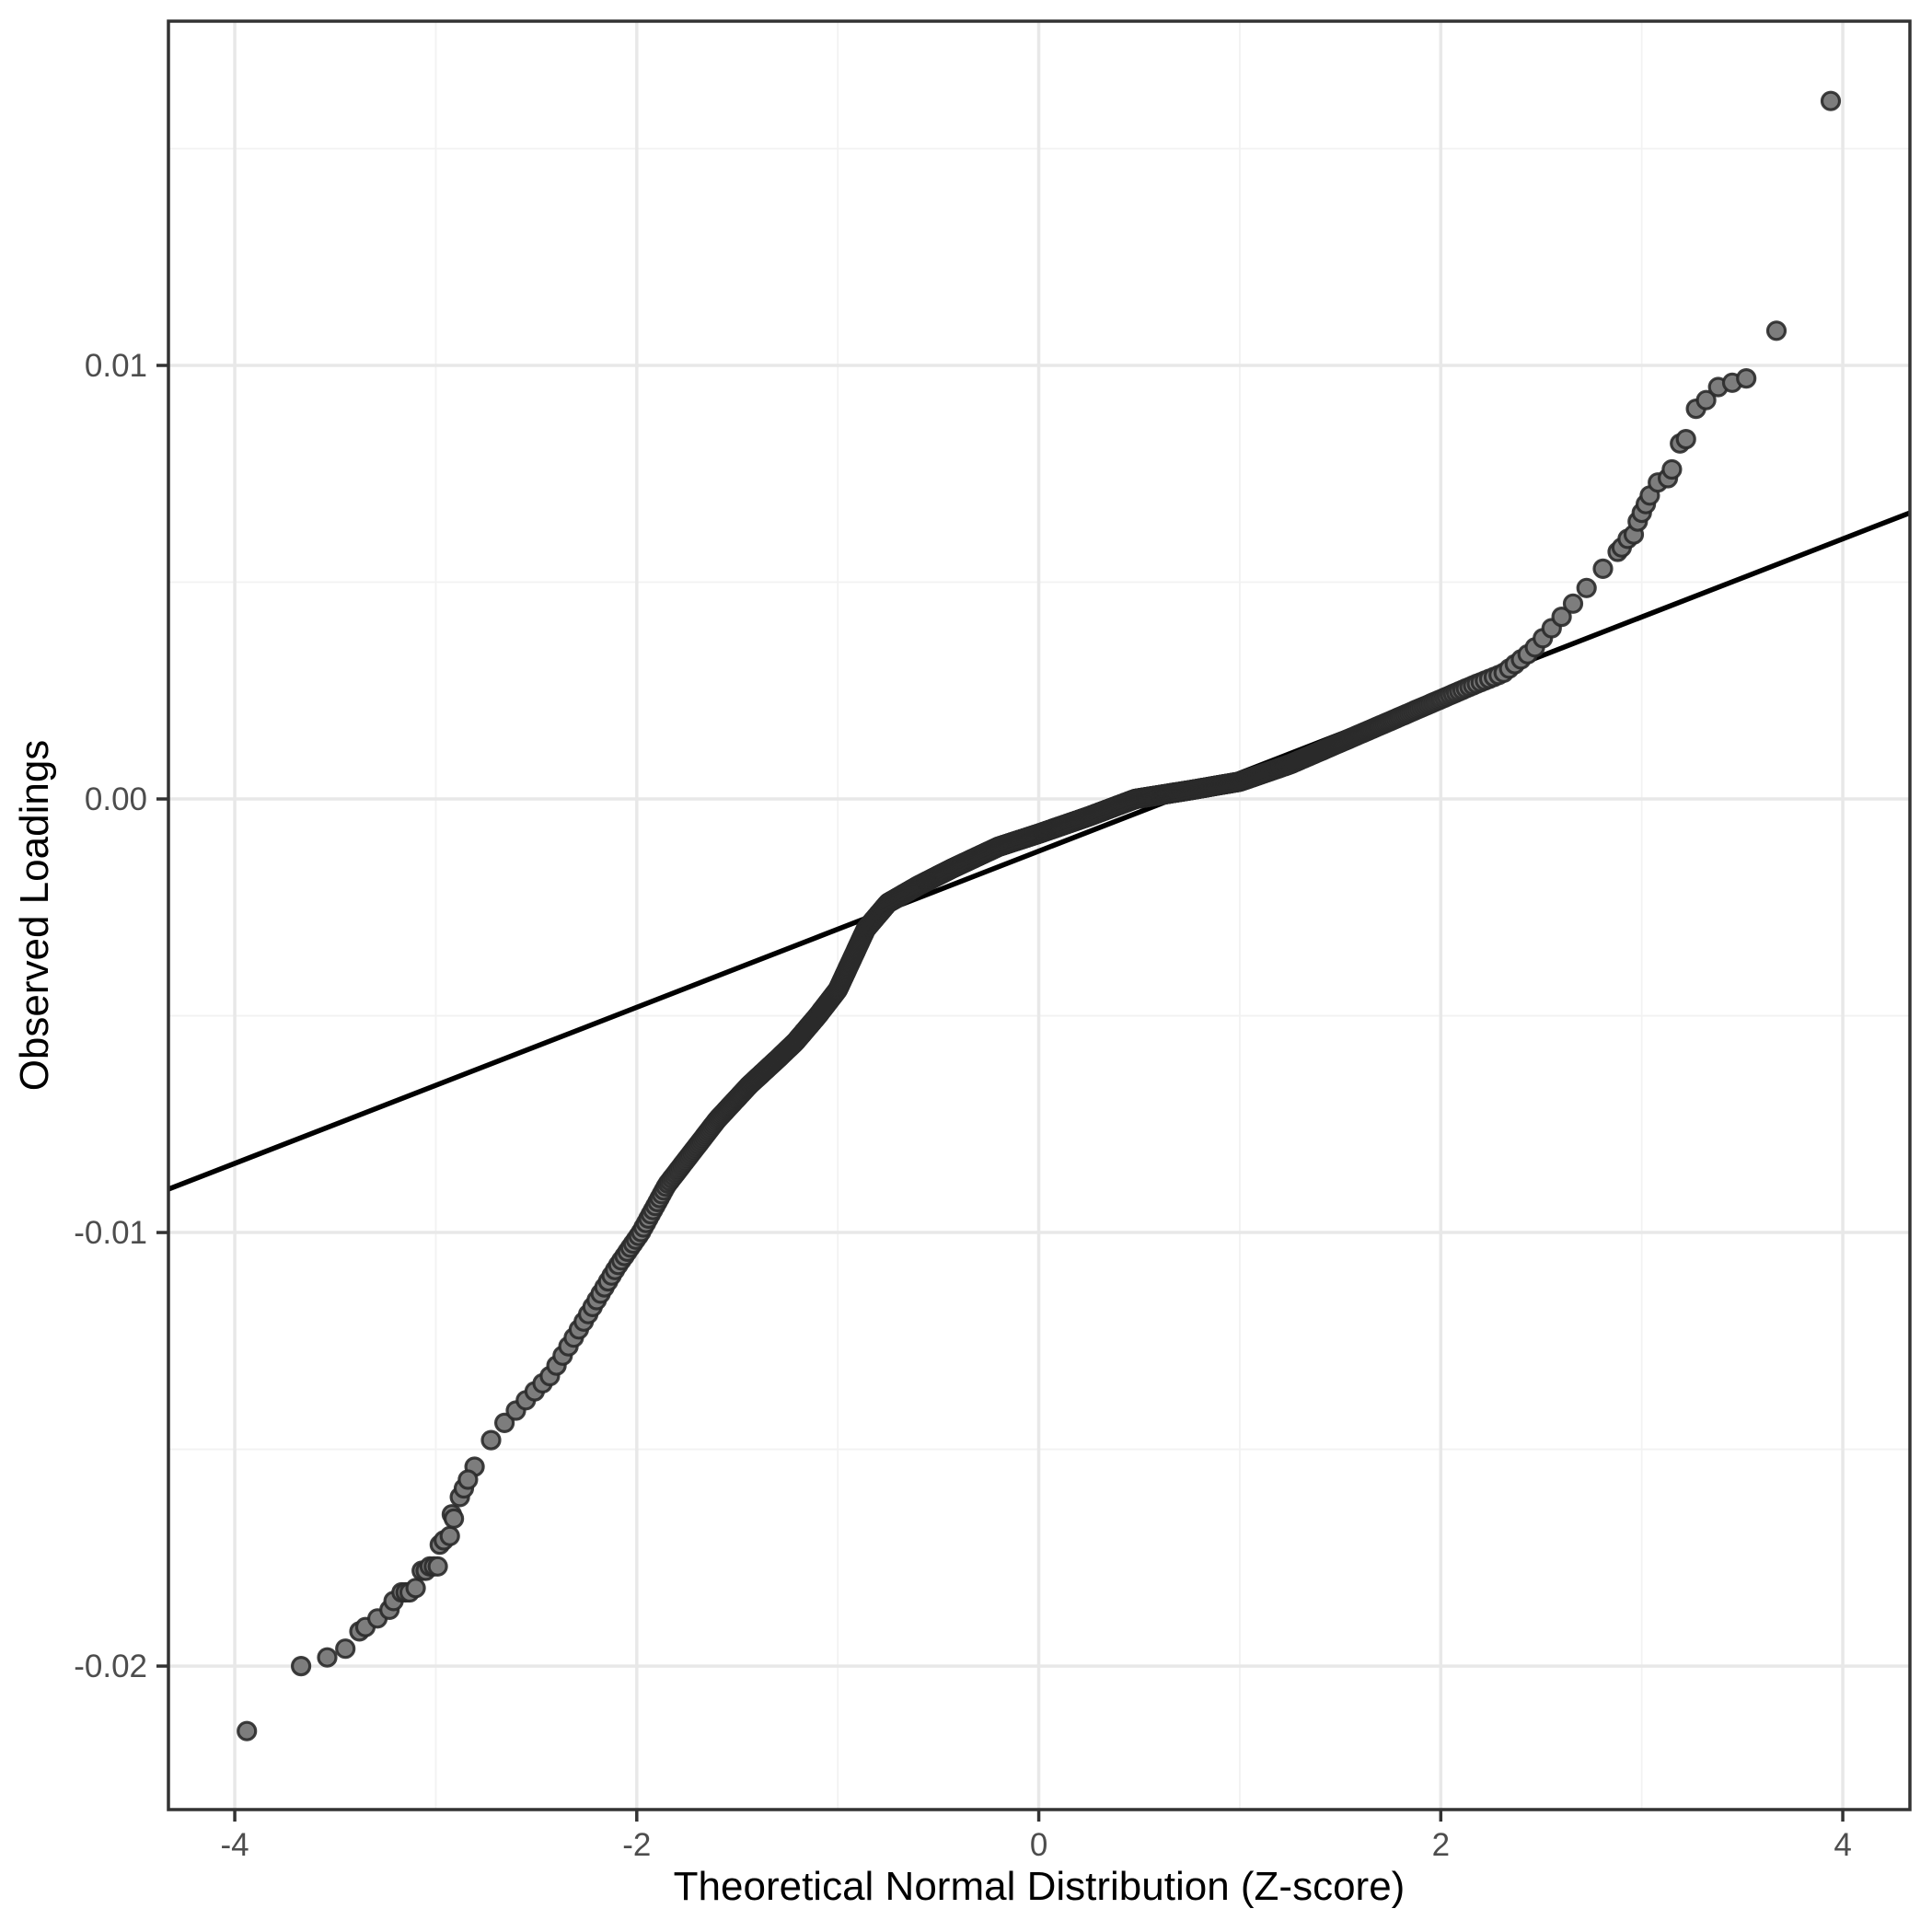 The height and width of the screenshot is (1932, 1932). What do you see at coordinates (235, 1845) in the screenshot?
I see `x-tick-label: -4` at bounding box center [235, 1845].